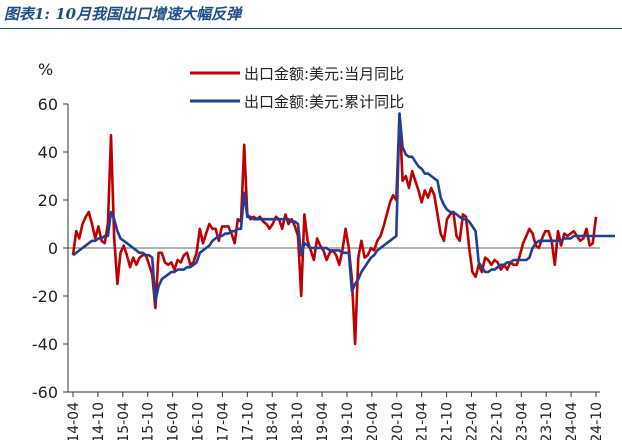  What do you see at coordinates (53, 248) in the screenshot?
I see `y-tick-label: 0` at bounding box center [53, 248].